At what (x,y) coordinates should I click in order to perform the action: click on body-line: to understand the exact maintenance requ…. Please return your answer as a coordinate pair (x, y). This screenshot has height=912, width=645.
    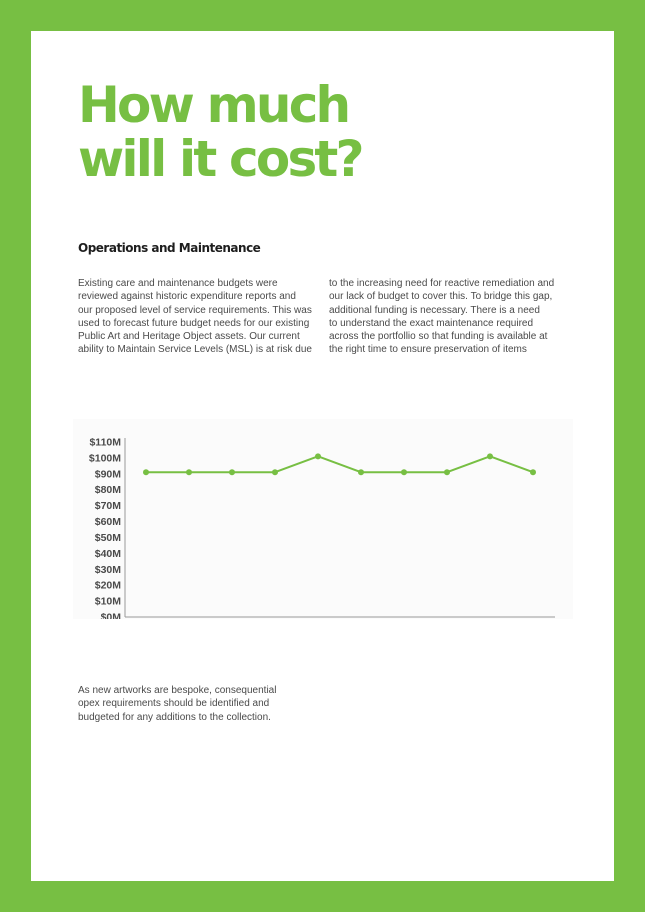
    Looking at the image, I should click on (431, 323).